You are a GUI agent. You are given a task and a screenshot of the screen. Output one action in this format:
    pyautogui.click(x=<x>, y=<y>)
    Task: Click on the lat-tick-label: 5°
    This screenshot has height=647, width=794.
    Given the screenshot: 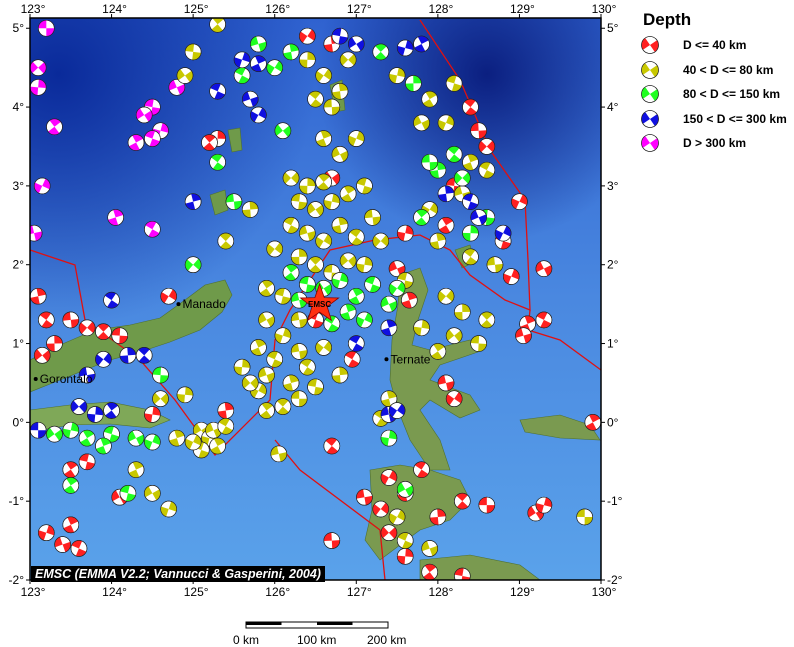 What is the action you would take?
    pyautogui.click(x=19, y=28)
    